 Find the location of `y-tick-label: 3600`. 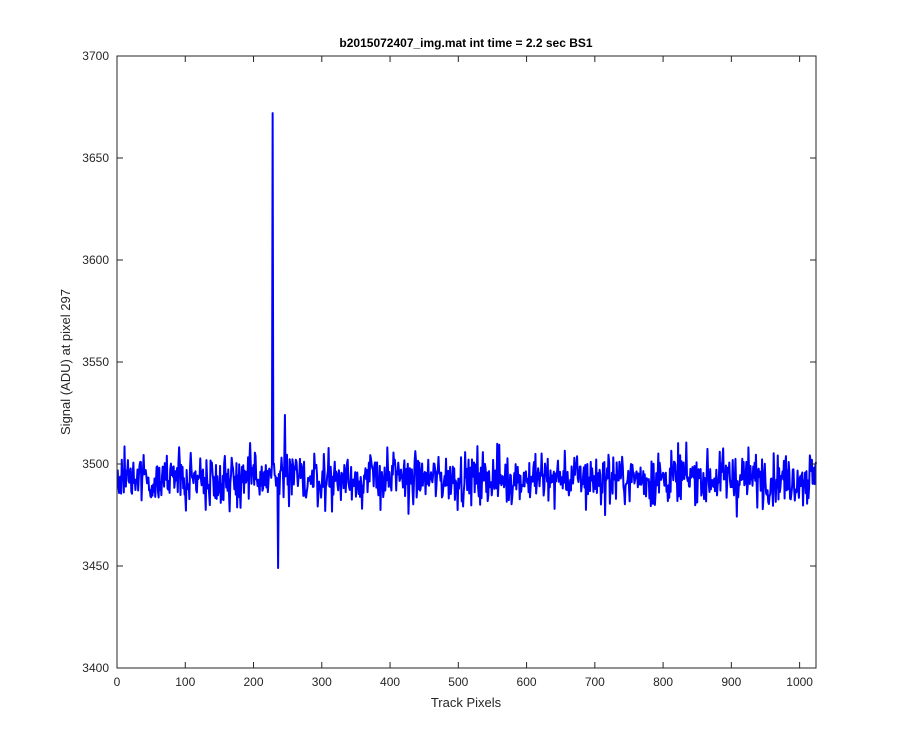

y-tick-label: 3600 is located at coordinates (95, 260).